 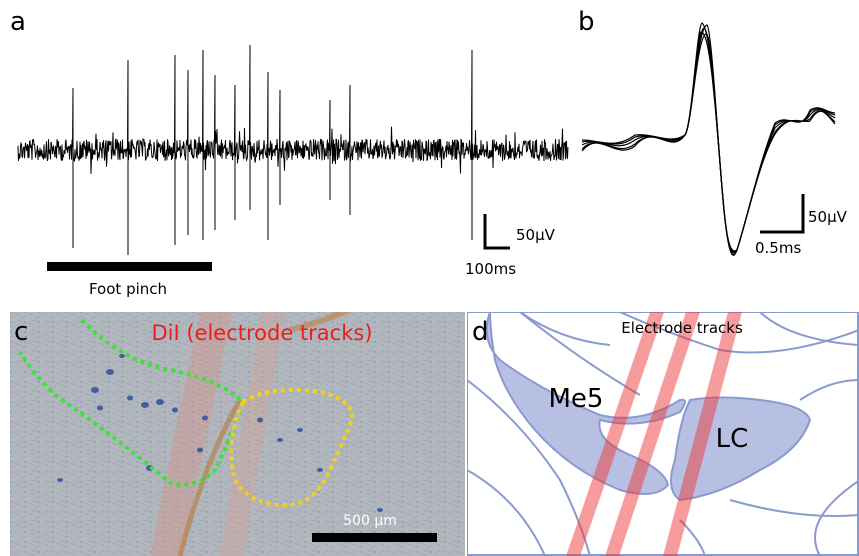 I want to click on scale-label: 500 µm, so click(x=370, y=521).